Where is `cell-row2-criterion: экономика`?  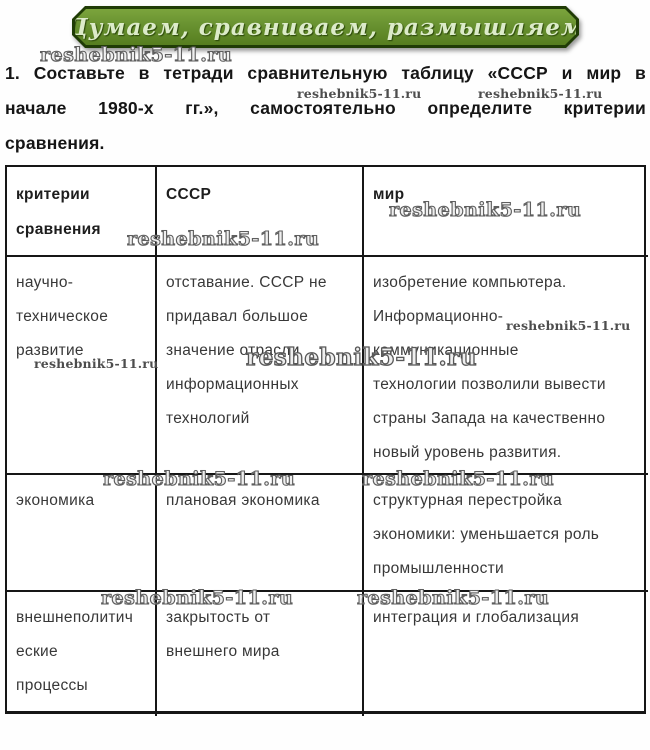 cell-row2-criterion: экономика is located at coordinates (82, 533).